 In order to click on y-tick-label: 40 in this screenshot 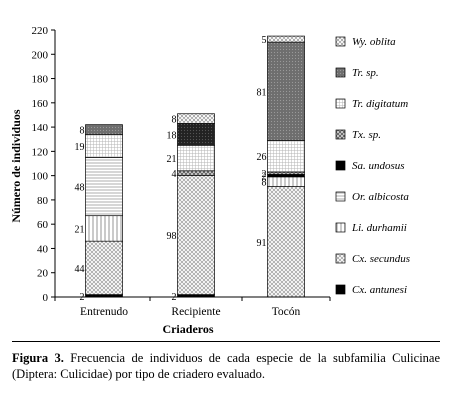, I will do `click(43, 249)`.